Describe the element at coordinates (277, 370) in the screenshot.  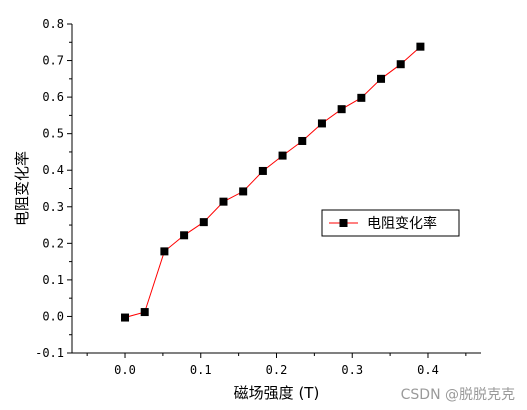
I see `x-tick-label: 0.2` at that location.